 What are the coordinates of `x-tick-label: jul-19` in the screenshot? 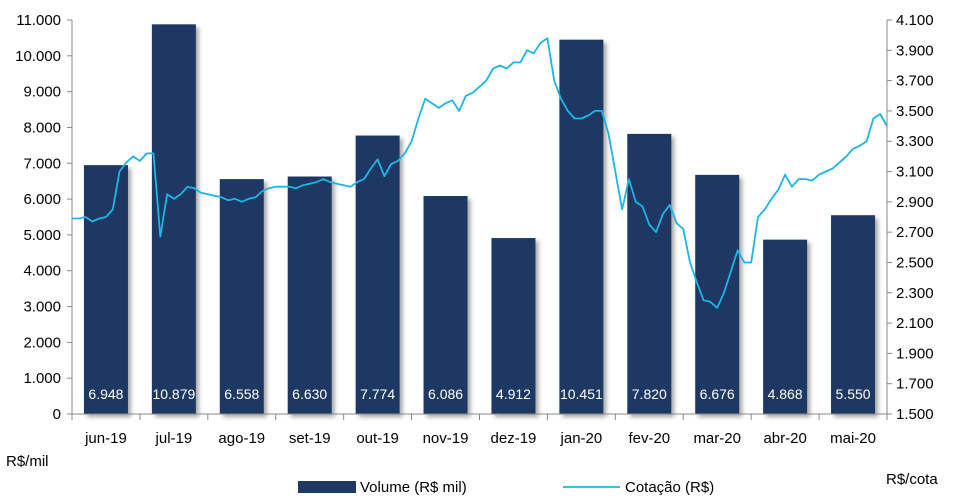 It's located at (174, 438).